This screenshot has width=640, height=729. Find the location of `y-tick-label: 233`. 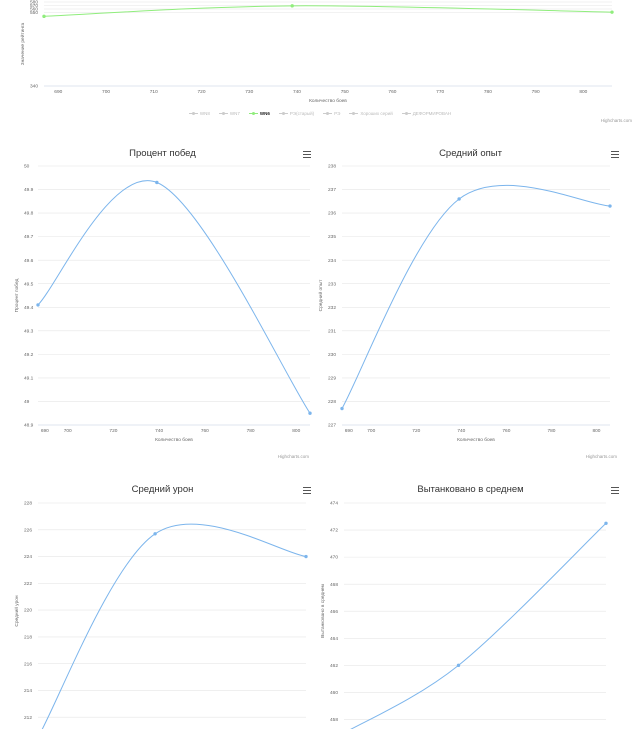

y-tick-label: 233 is located at coordinates (332, 284).